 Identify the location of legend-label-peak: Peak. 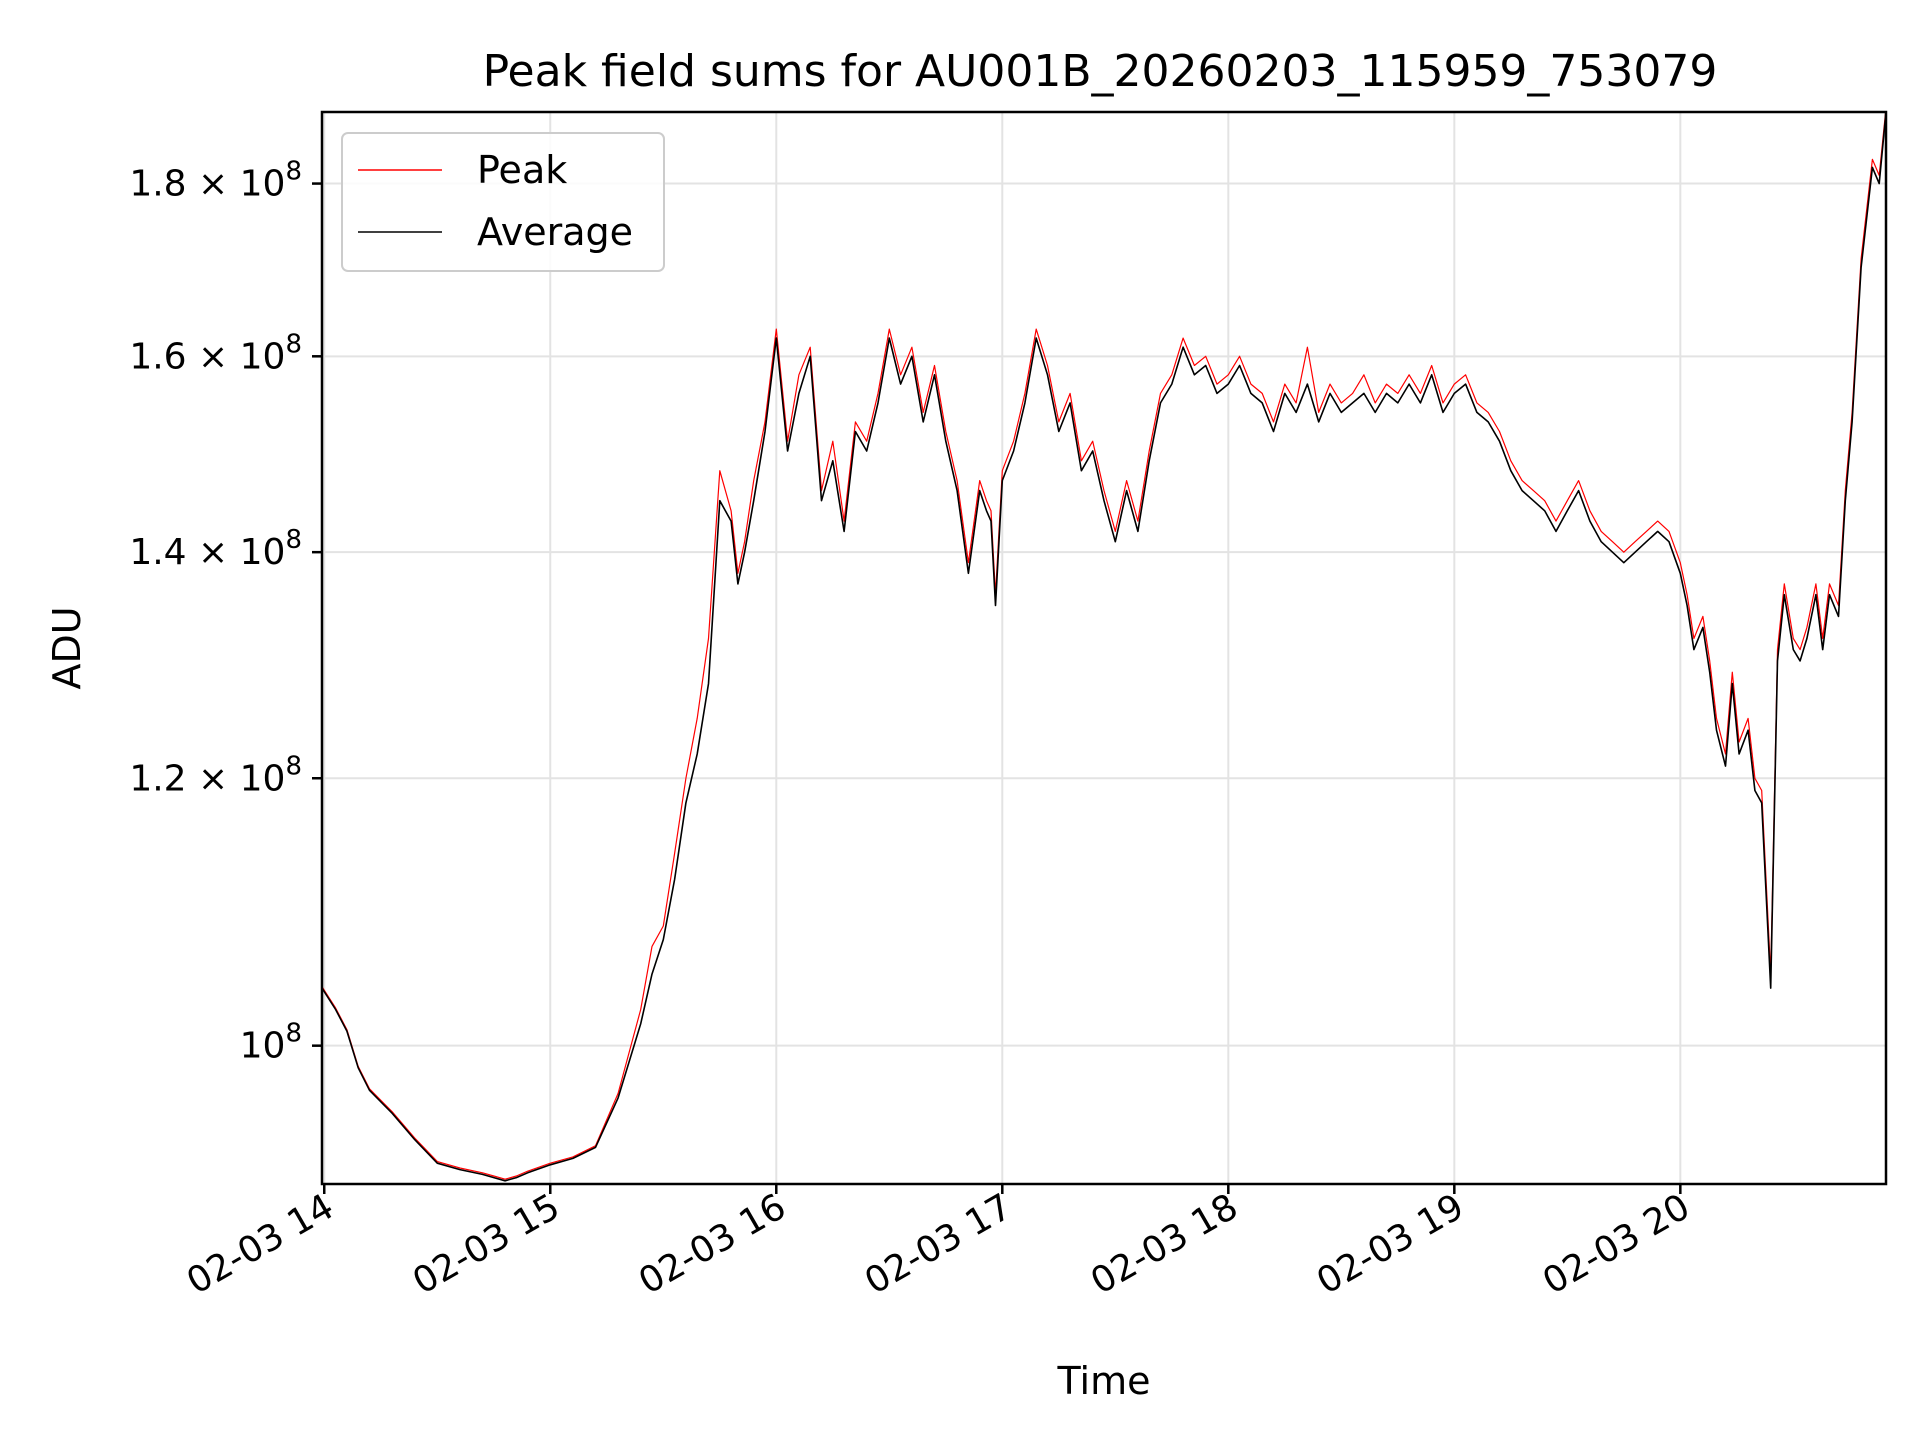
(522, 170).